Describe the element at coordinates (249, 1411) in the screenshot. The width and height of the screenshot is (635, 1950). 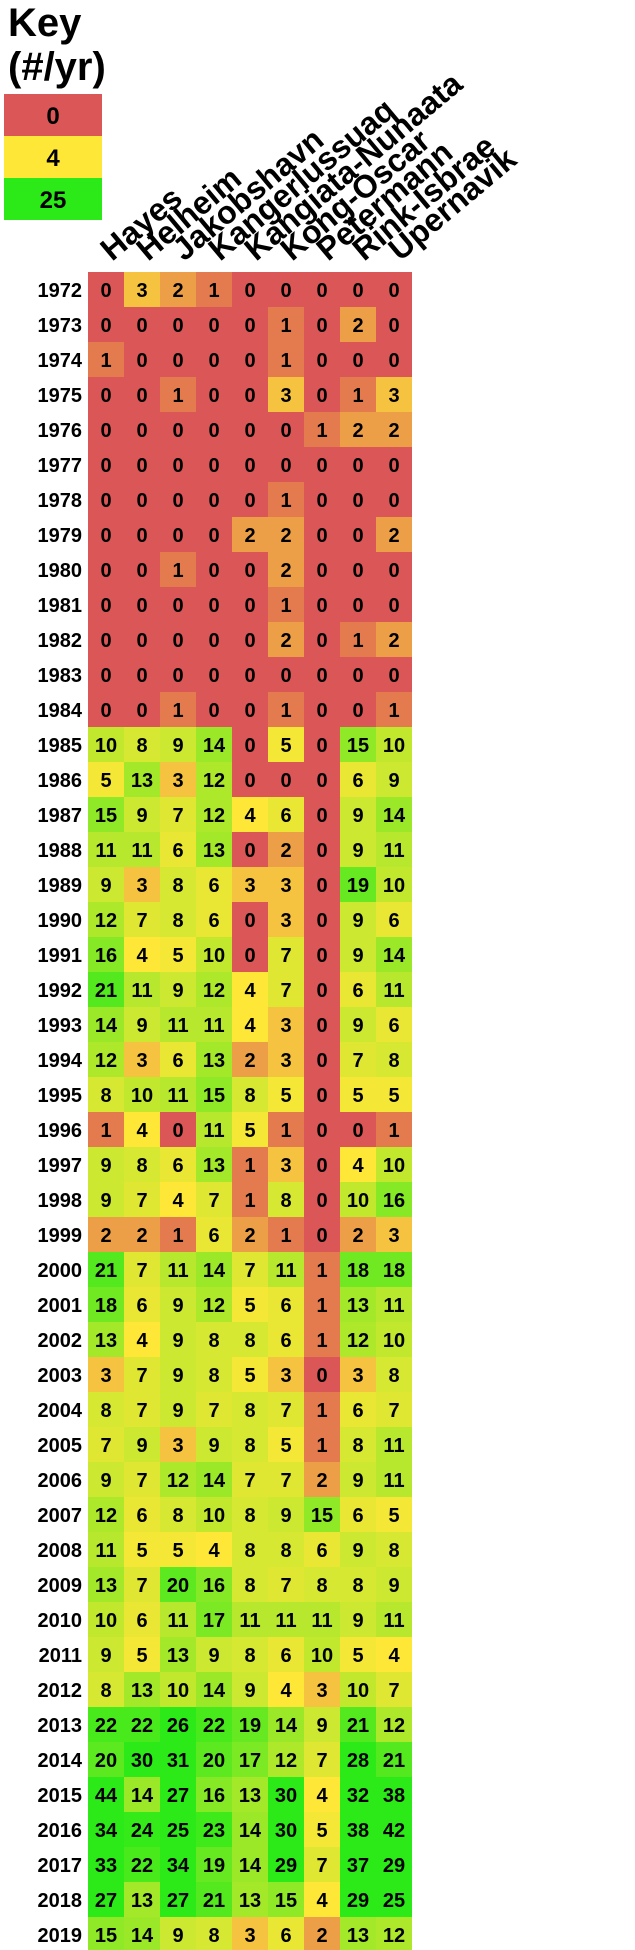
I see `heatmap-cell-value: 8` at that location.